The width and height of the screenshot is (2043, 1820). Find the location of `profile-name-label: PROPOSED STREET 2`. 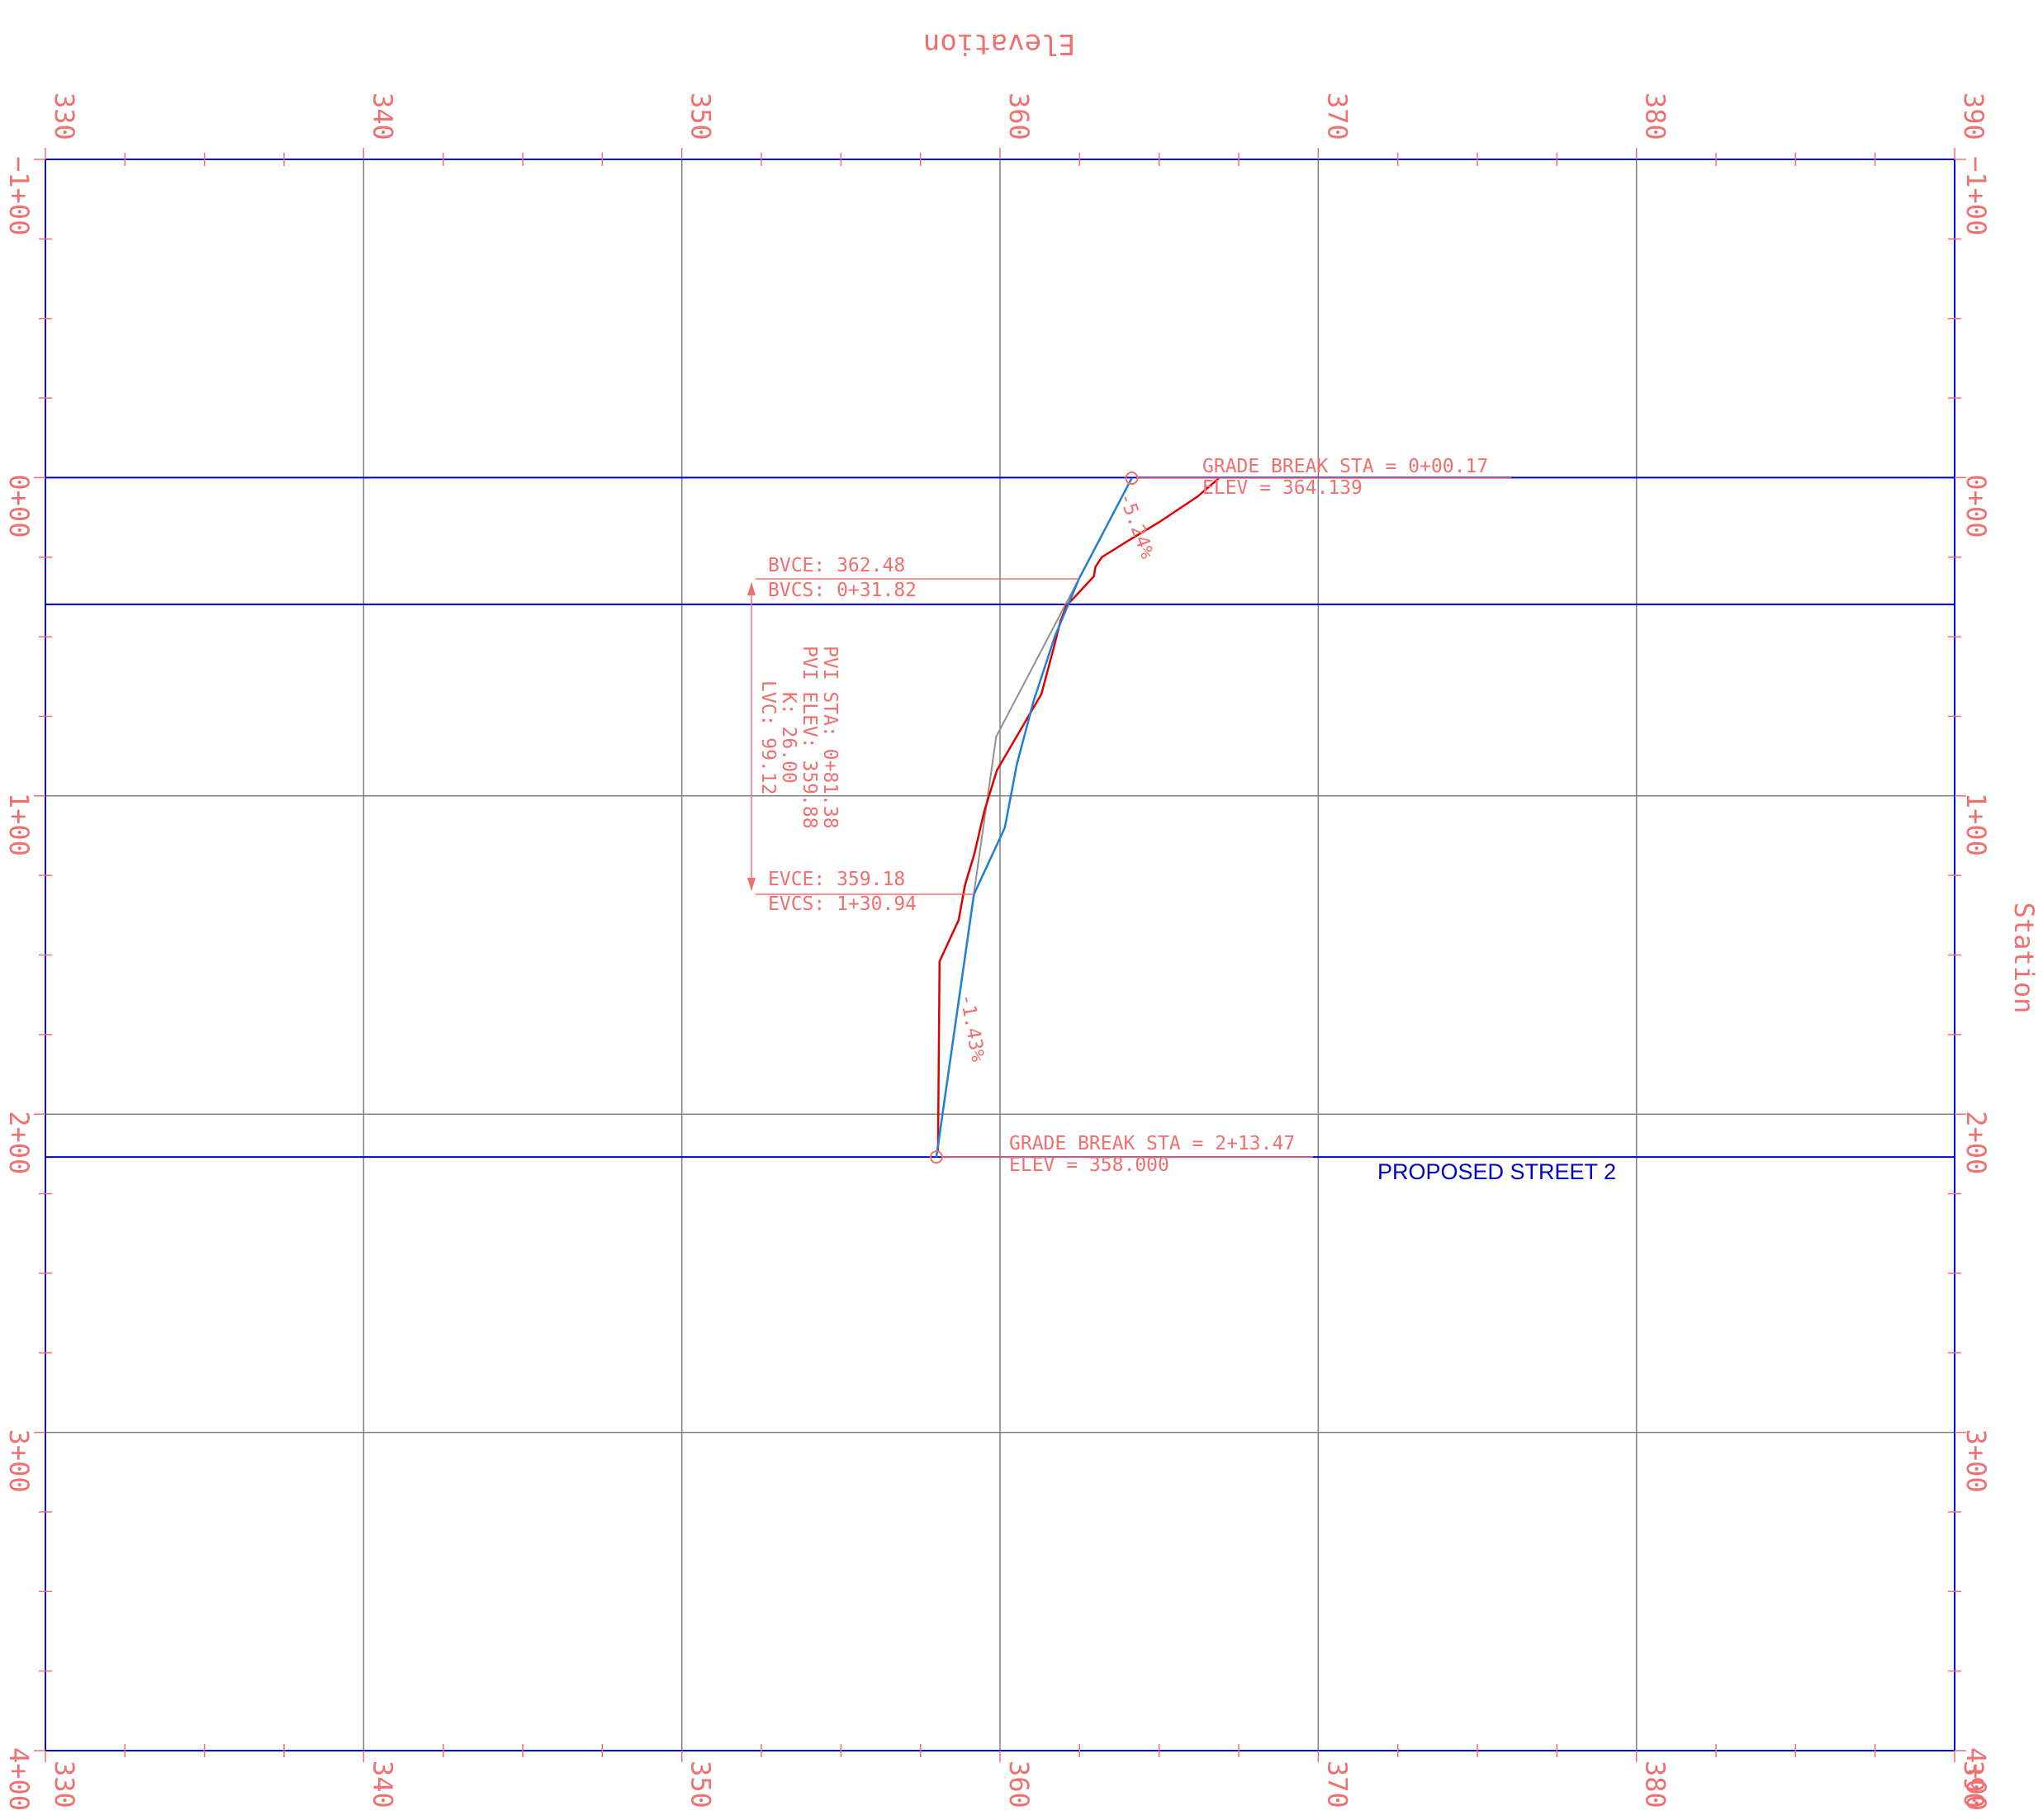

profile-name-label: PROPOSED STREET 2 is located at coordinates (1496, 1171).